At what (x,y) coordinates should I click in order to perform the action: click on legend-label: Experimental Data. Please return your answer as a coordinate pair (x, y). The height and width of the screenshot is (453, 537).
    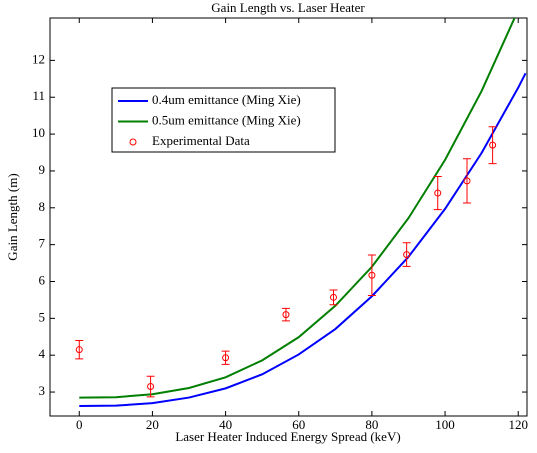
    Looking at the image, I should click on (201, 140).